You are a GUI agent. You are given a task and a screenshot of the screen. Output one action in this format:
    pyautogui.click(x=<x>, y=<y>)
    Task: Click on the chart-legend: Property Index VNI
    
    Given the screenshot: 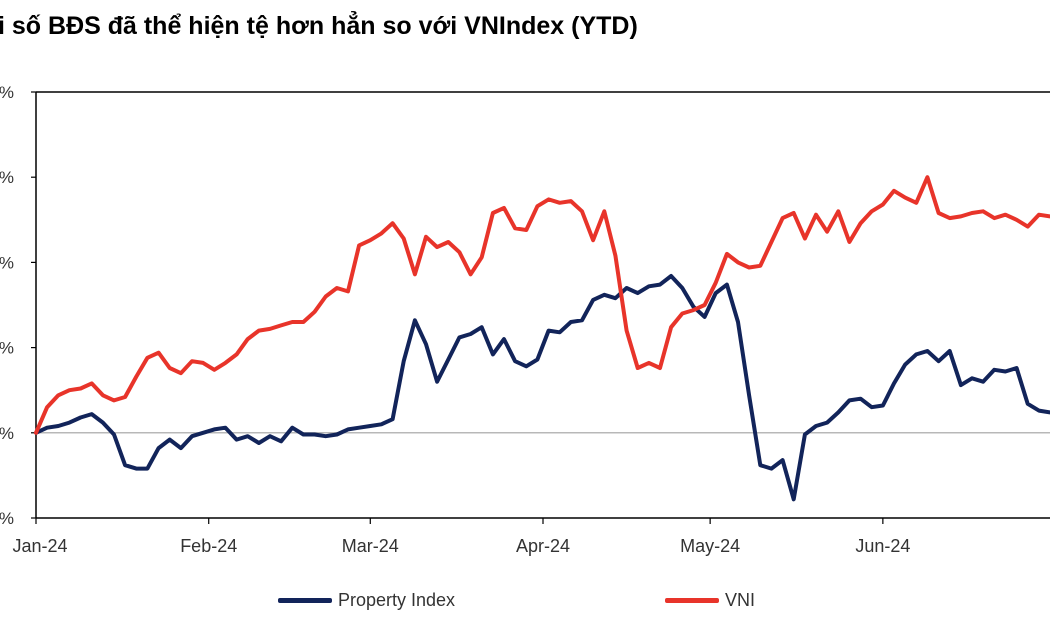 What is the action you would take?
    pyautogui.click(x=525, y=604)
    